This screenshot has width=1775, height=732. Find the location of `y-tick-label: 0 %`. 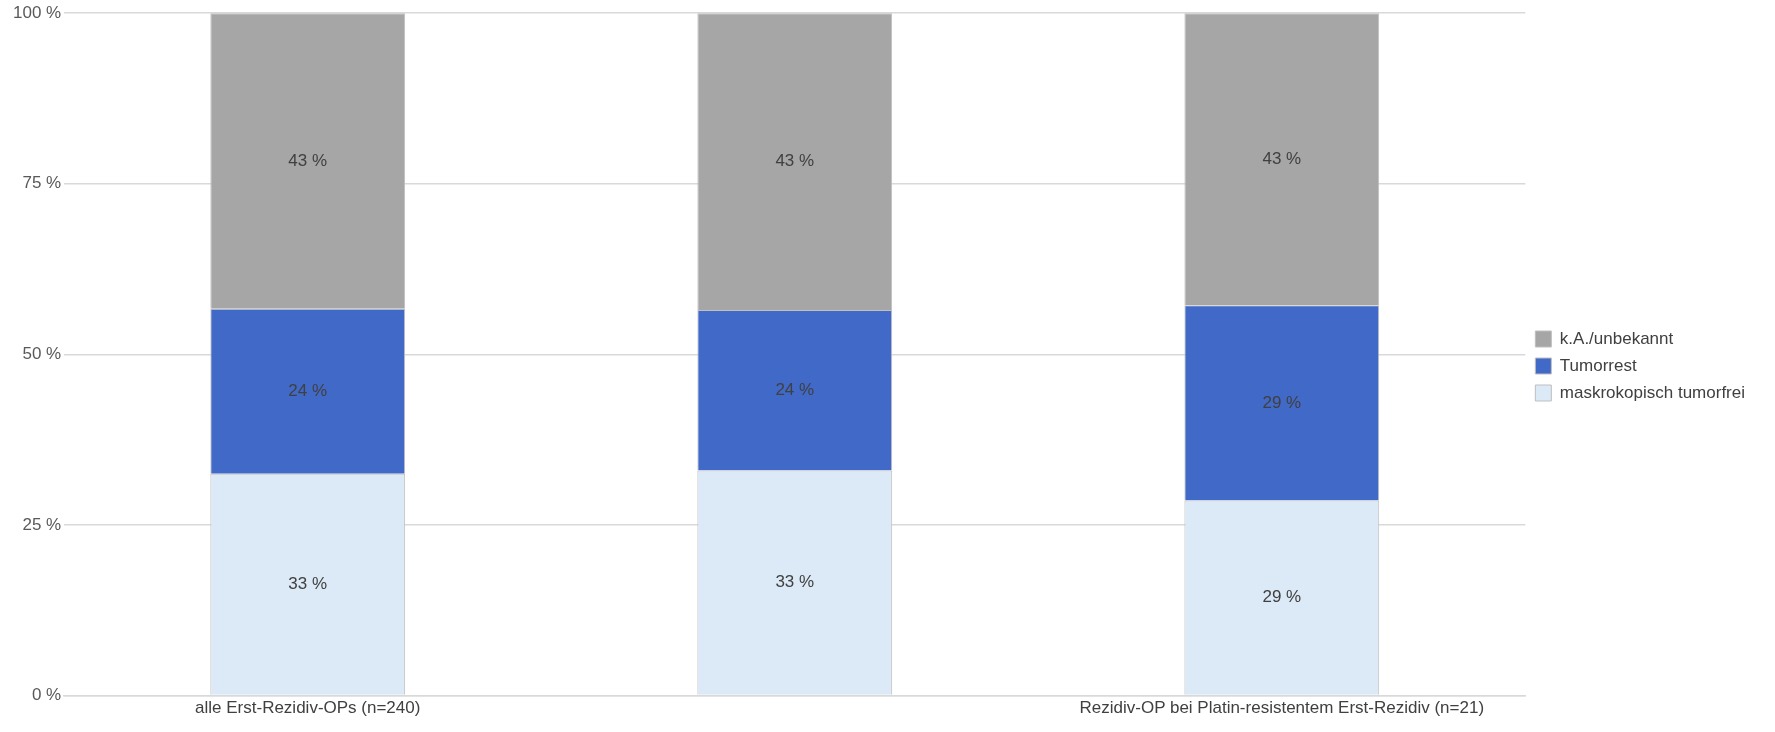

y-tick-label: 0 % is located at coordinates (46, 695).